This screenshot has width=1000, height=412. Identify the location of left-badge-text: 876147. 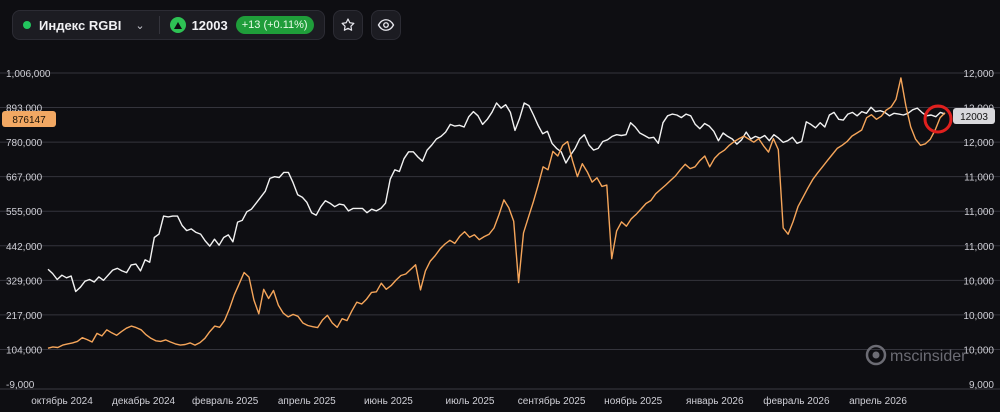
(29, 120).